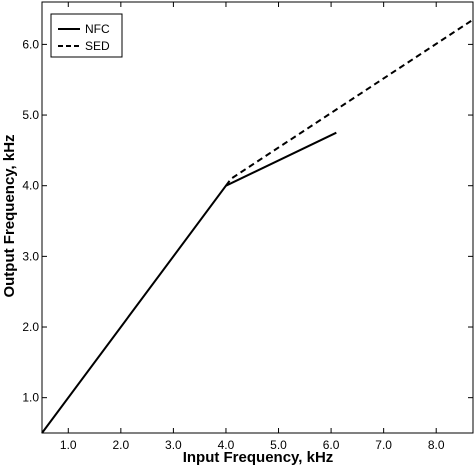 This screenshot has width=474, height=467. Describe the element at coordinates (30, 327) in the screenshot. I see `y-tick-label-1: 2.0` at that location.